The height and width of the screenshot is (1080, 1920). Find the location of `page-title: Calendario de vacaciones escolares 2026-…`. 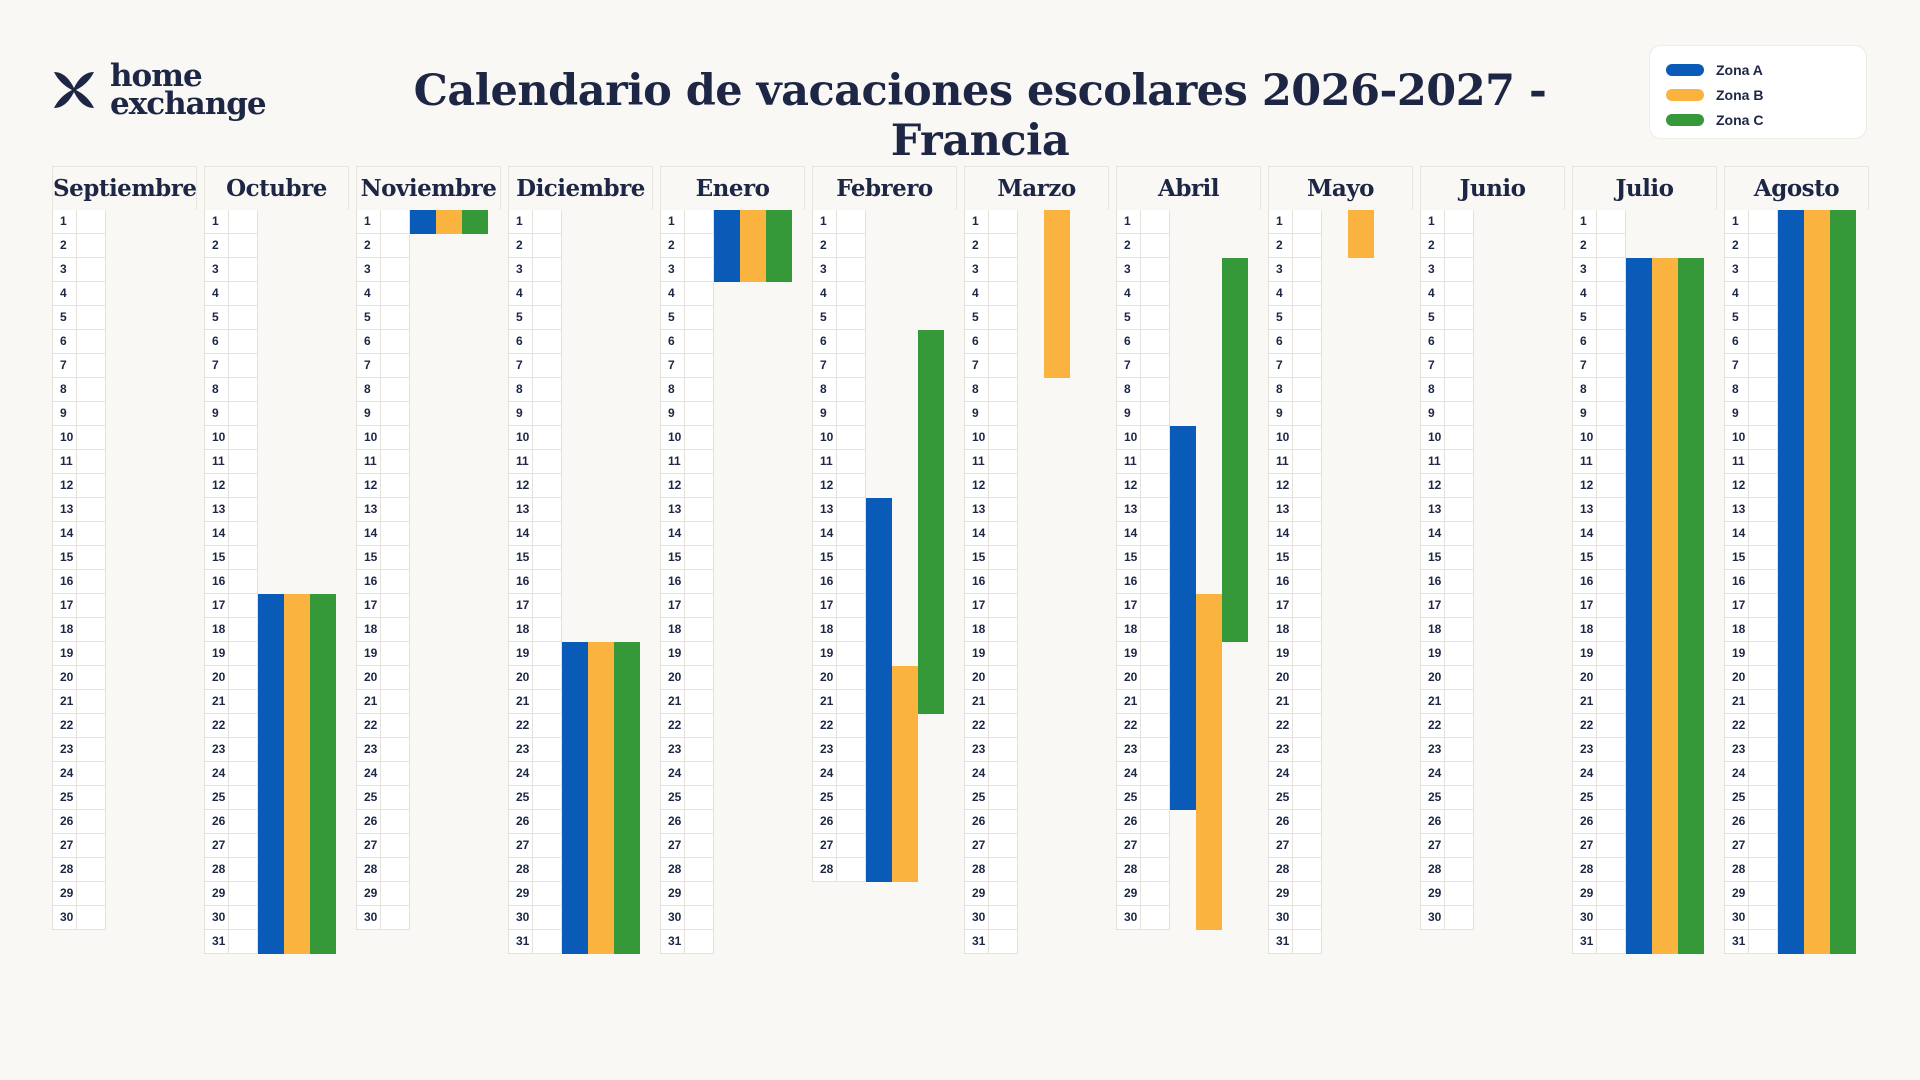

page-title: Calendario de vacaciones escolares 2026-… is located at coordinates (980, 116).